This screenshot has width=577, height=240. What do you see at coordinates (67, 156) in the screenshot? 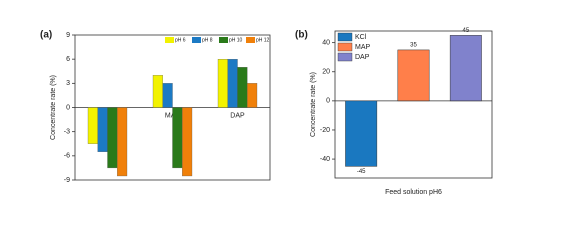
I see `y-tick-label: -6` at bounding box center [67, 156].